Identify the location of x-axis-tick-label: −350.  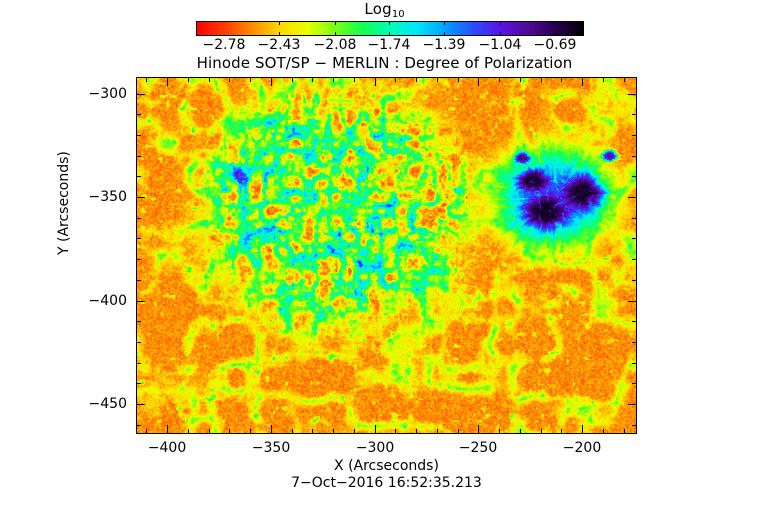
(271, 448).